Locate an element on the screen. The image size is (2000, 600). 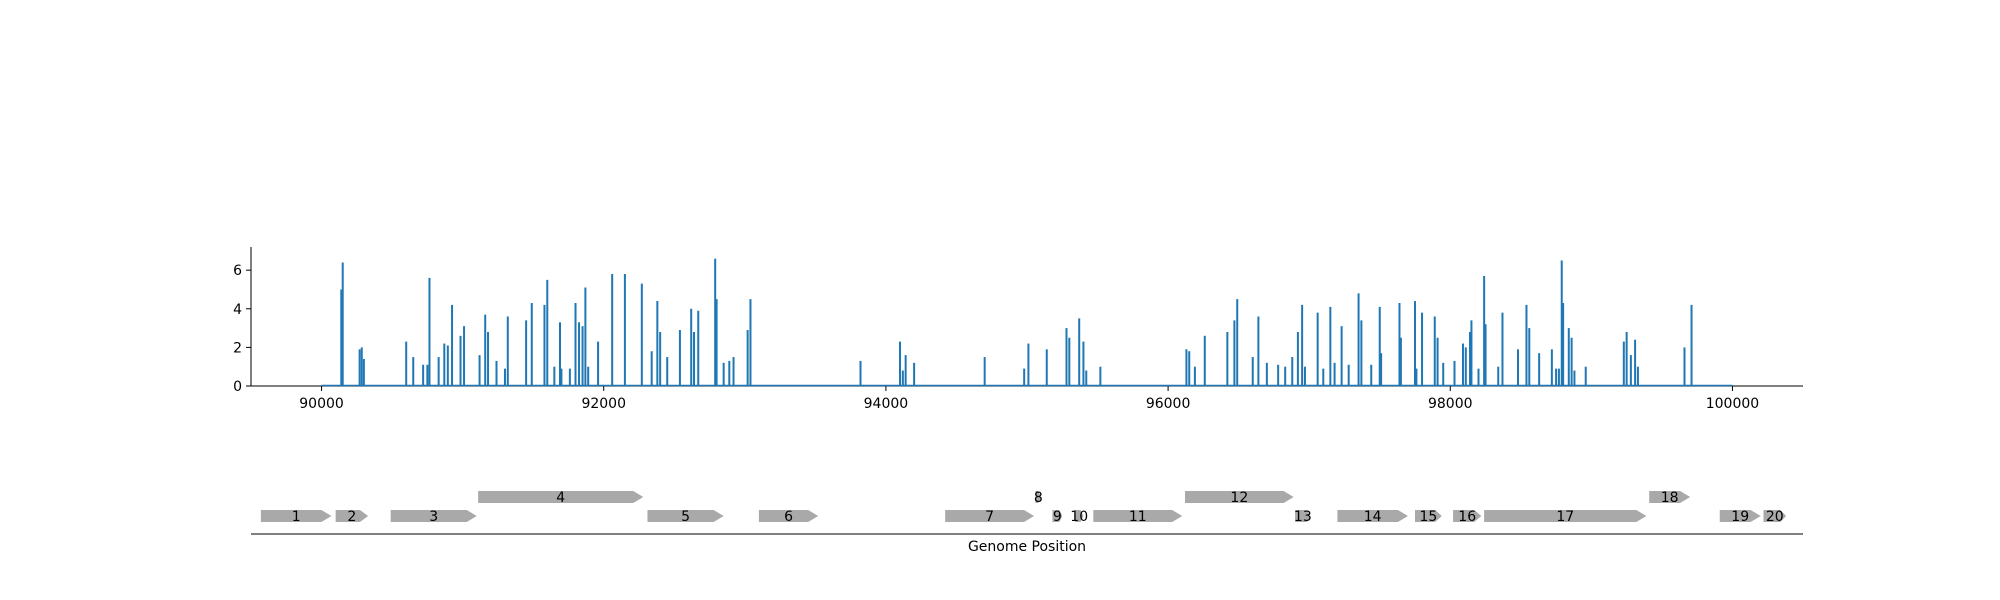
gene-label-19: 19 is located at coordinates (1740, 517).